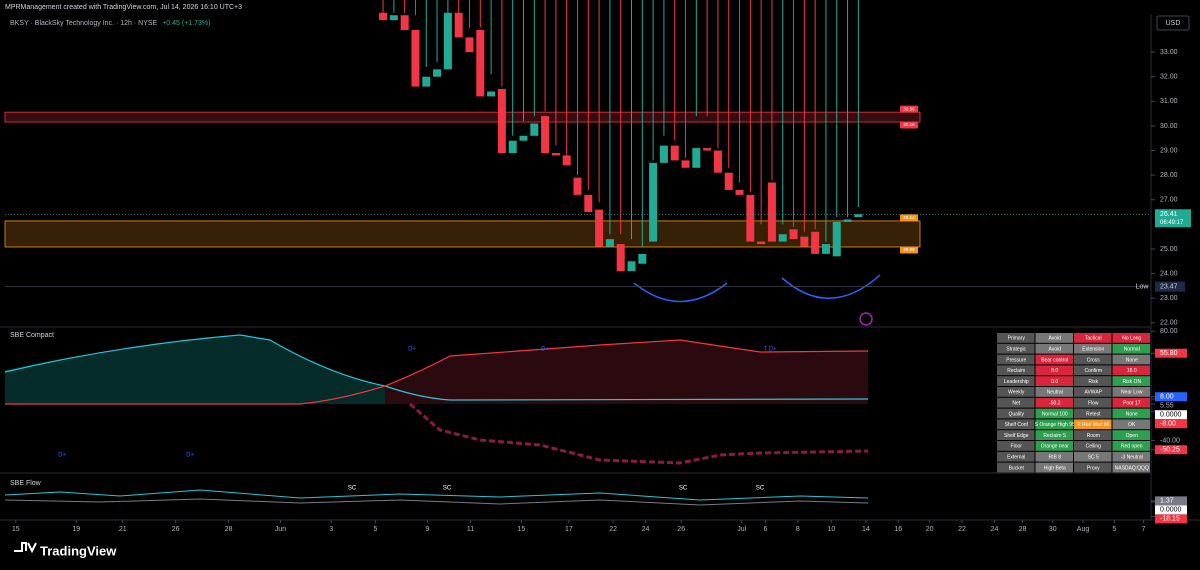  Describe the element at coordinates (770, 350) in the screenshot. I see `annotation: T D+` at that location.